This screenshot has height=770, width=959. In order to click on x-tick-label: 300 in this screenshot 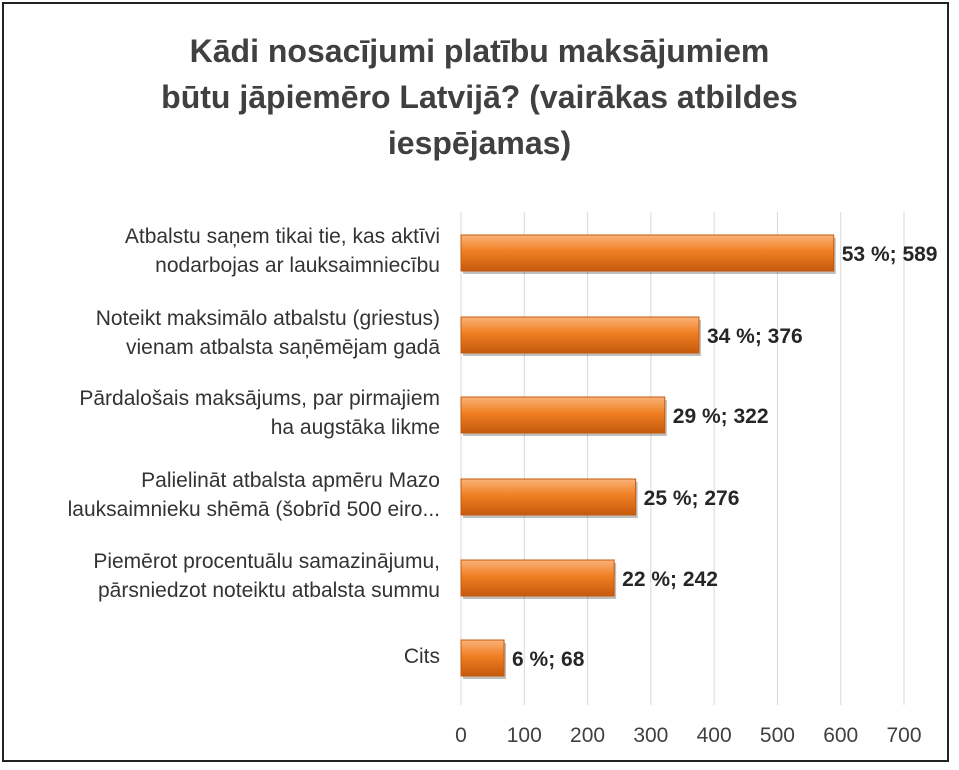, I will do `click(650, 735)`.